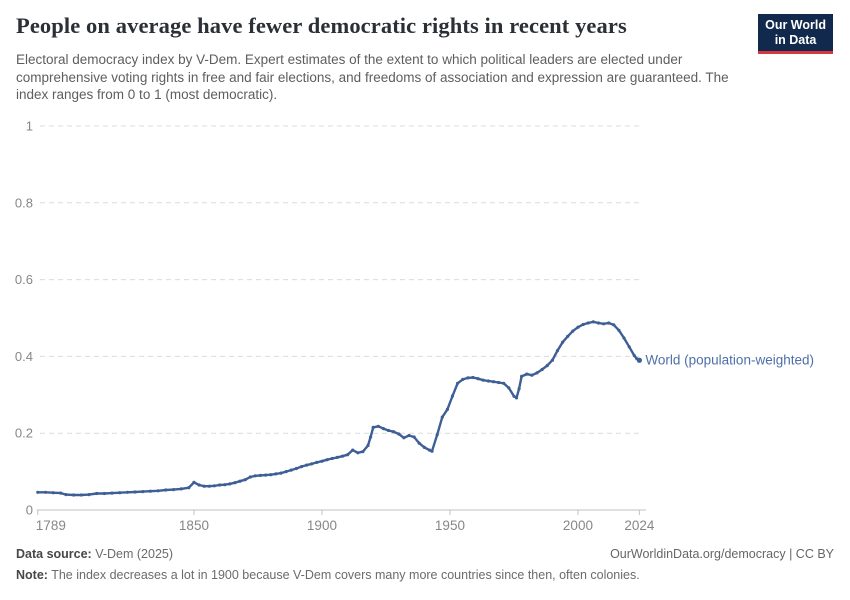 This screenshot has height=600, width=850. What do you see at coordinates (194, 525) in the screenshot?
I see `x-tick-label: 1850` at bounding box center [194, 525].